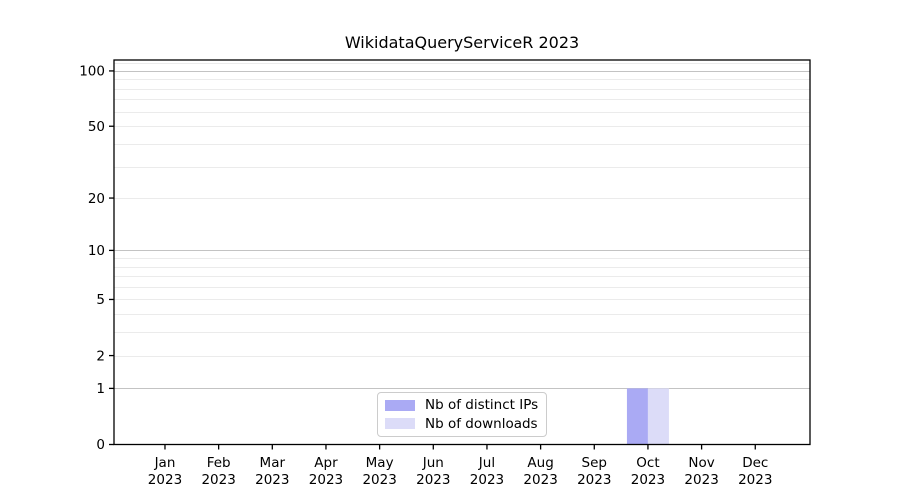  I want to click on x-tick-label-month: Dec, so click(755, 463).